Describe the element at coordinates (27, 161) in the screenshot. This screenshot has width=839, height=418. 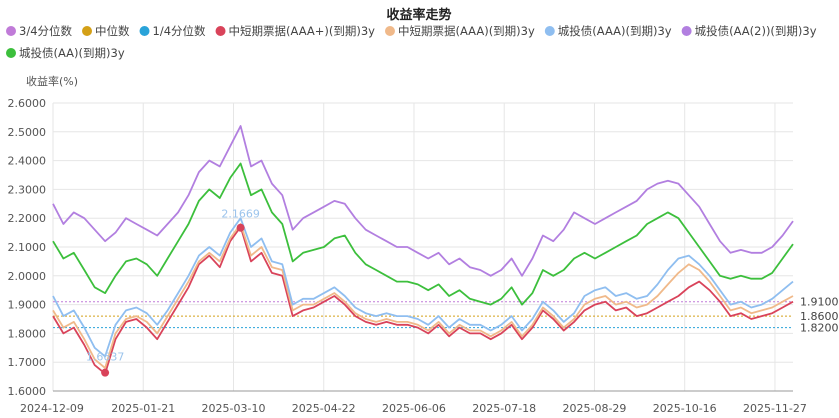
I see `y-tick-label: 2.4000` at that location.